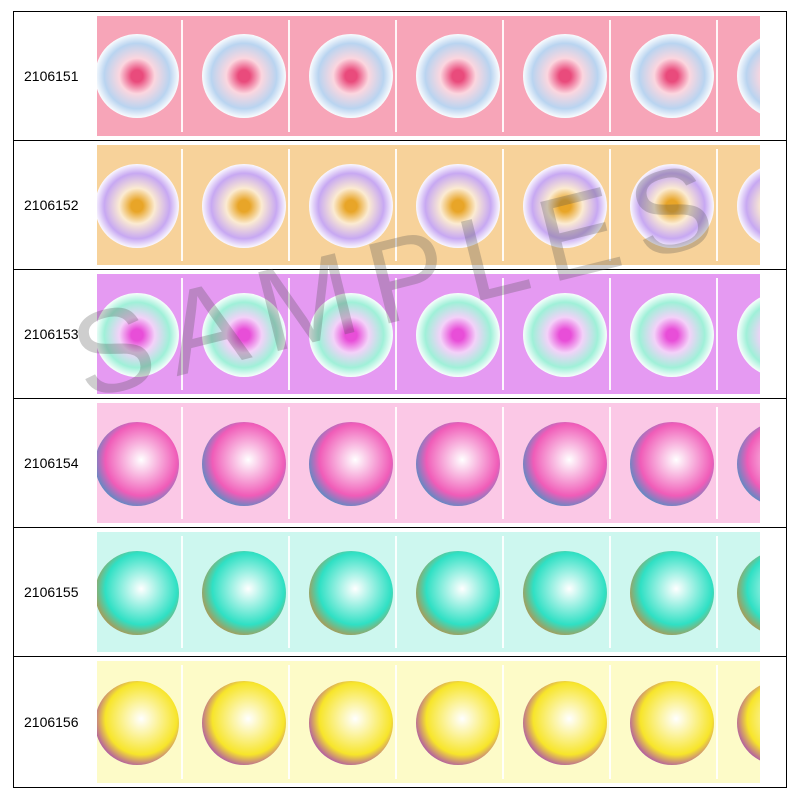 The image size is (800, 800). What do you see at coordinates (51, 334) in the screenshot?
I see `product-code: 2106153` at bounding box center [51, 334].